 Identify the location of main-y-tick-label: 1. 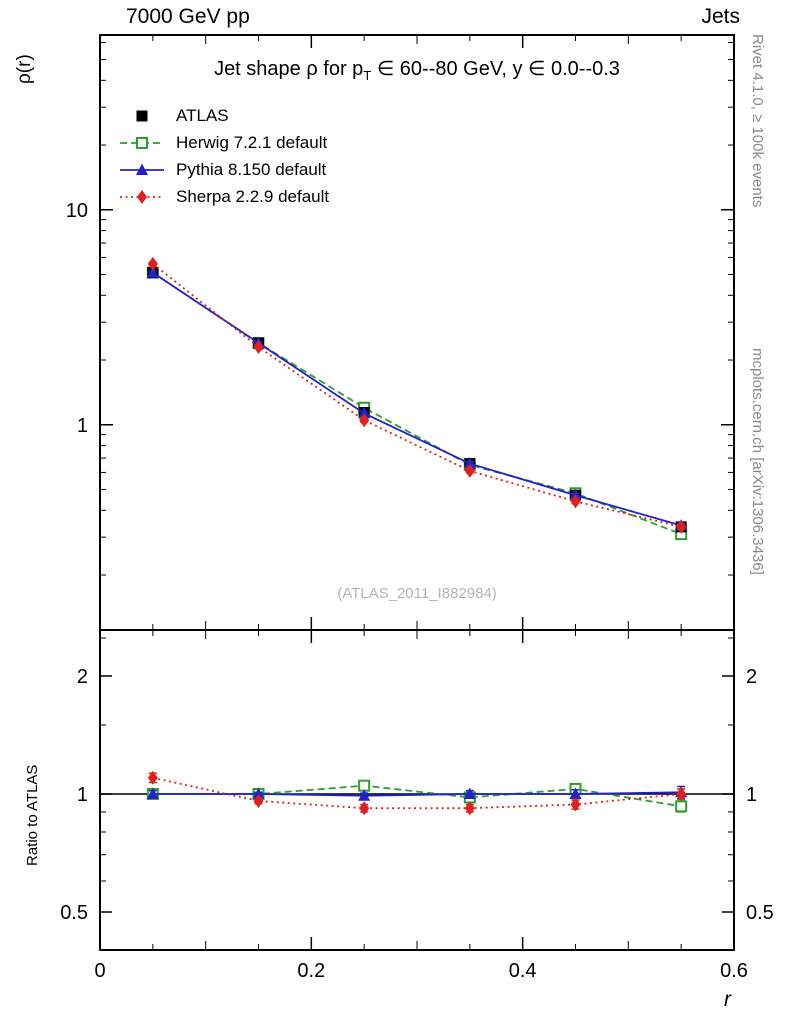
(82, 426).